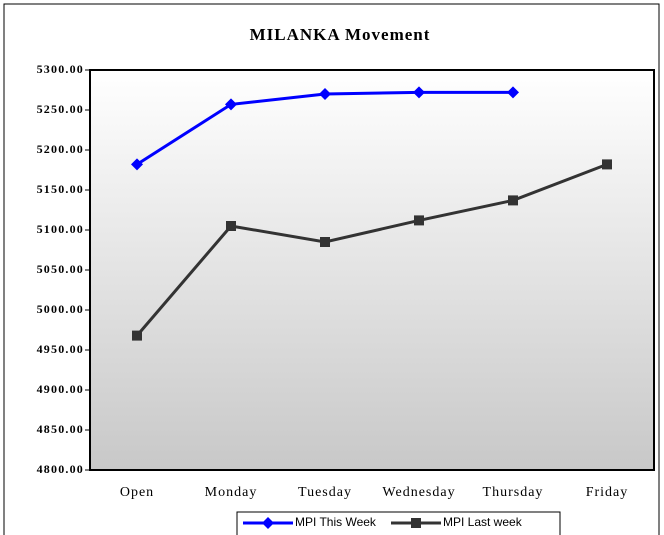 The width and height of the screenshot is (664, 535). What do you see at coordinates (60, 189) in the screenshot?
I see `y-tick-label: 5150.00` at bounding box center [60, 189].